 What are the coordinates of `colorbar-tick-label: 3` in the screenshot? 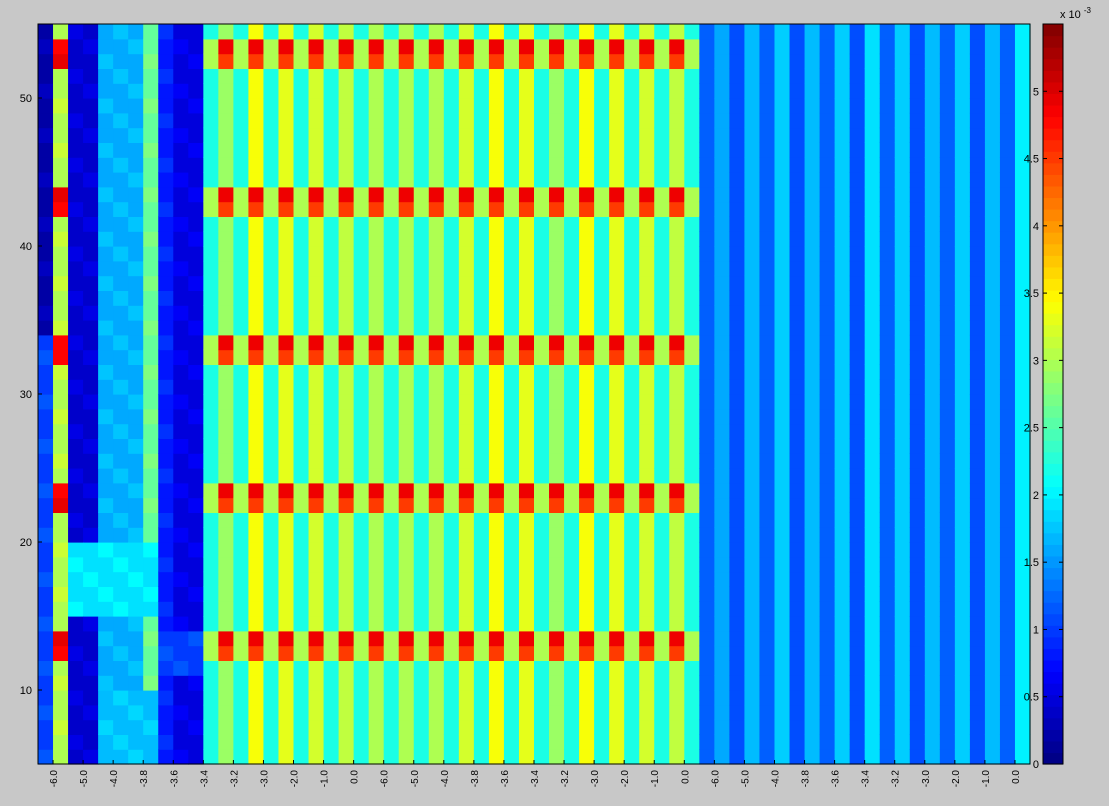 It's located at (1036, 361).